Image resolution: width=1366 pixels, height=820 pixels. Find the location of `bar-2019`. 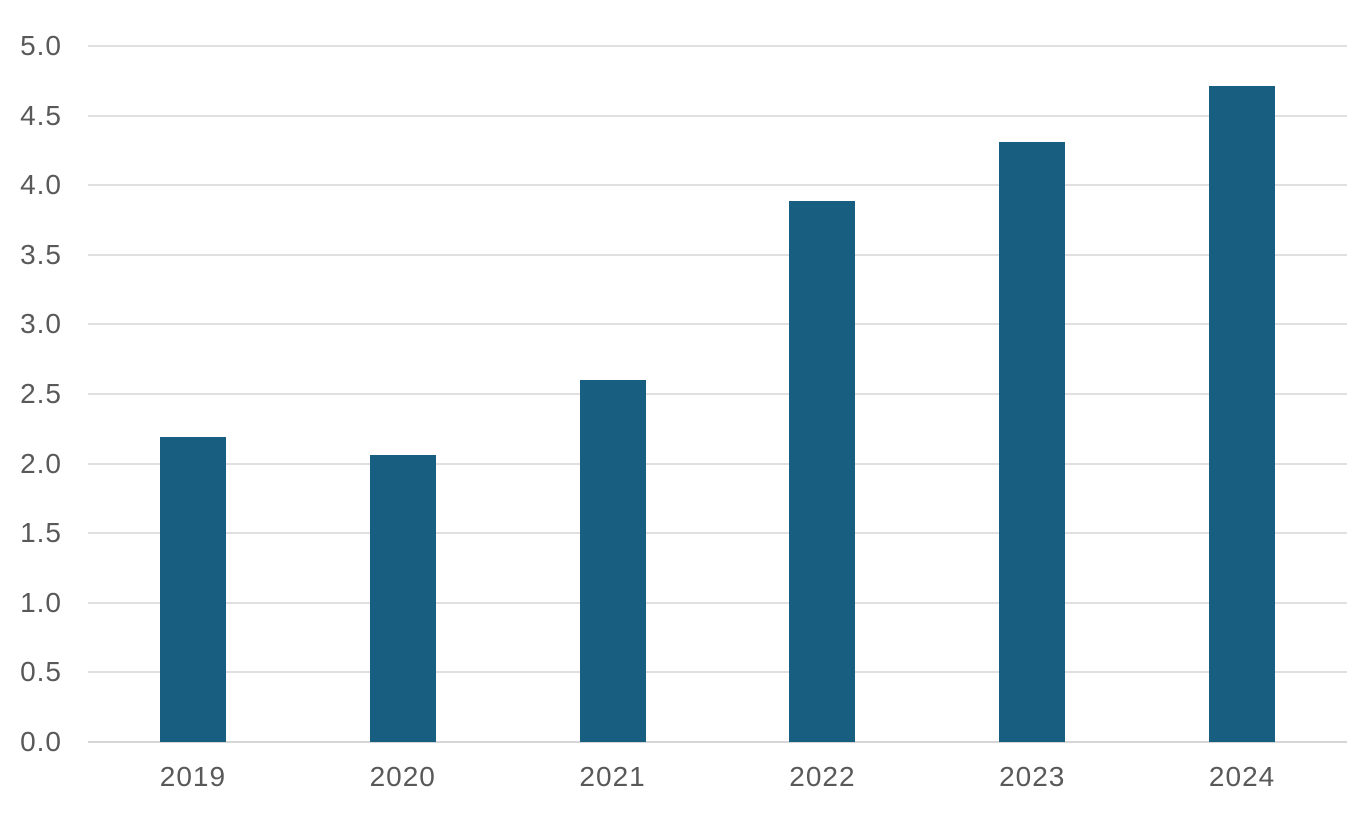

bar-2019 is located at coordinates (192, 589).